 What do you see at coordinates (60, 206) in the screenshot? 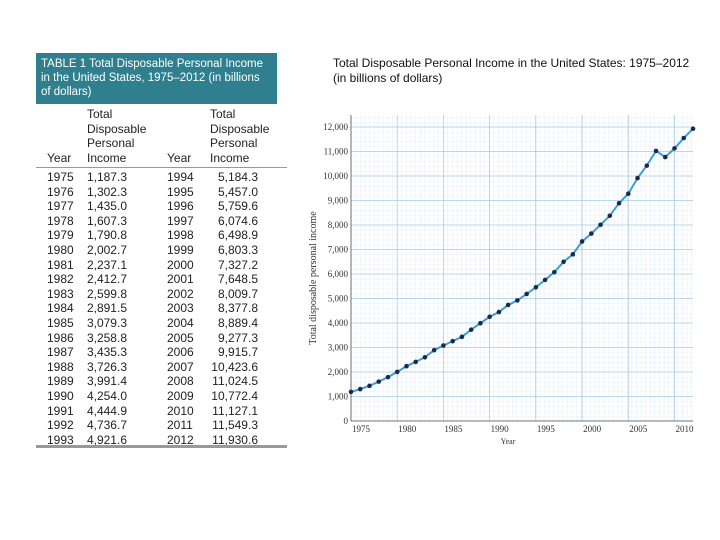
I see `table-cell: 1977` at bounding box center [60, 206].